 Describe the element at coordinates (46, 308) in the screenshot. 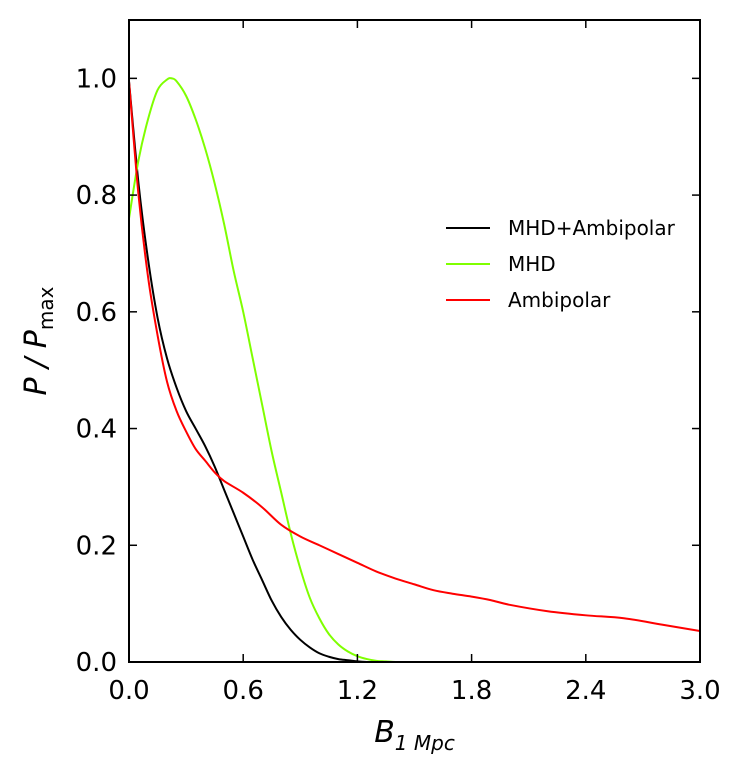

I see `y-axis-label-subscript: max` at that location.